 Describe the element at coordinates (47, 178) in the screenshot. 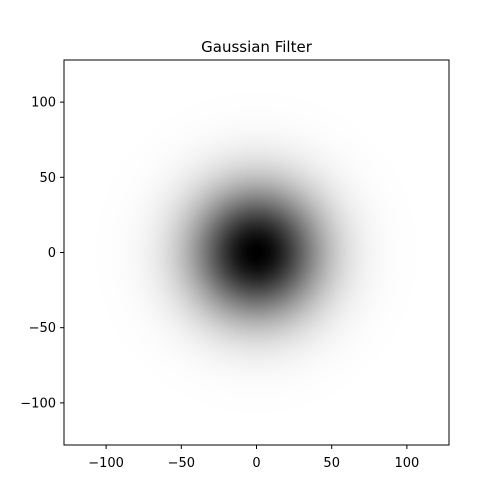

I see `y-tick-label: 50` at that location.